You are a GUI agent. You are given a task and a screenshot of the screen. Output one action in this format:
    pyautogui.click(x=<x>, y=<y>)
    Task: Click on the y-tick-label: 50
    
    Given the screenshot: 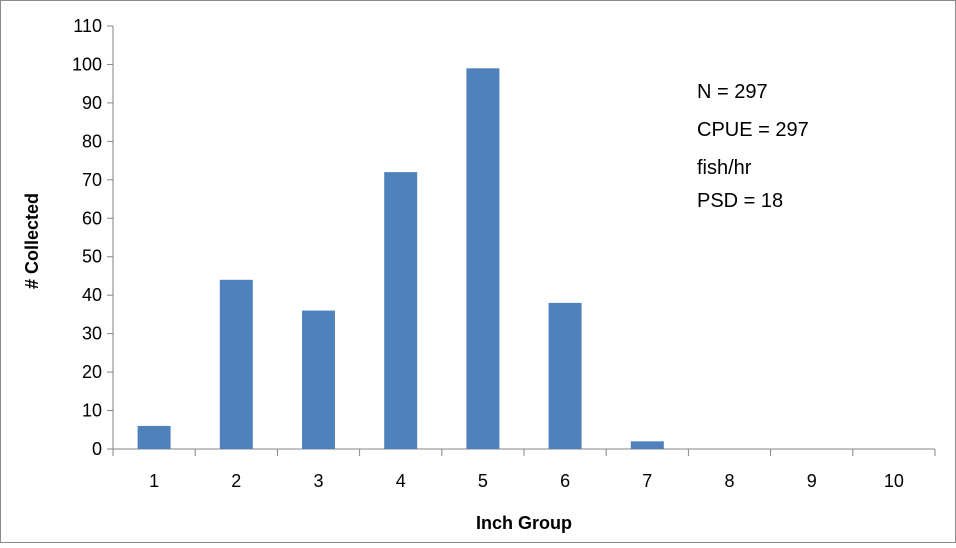 What is the action you would take?
    pyautogui.click(x=92, y=257)
    